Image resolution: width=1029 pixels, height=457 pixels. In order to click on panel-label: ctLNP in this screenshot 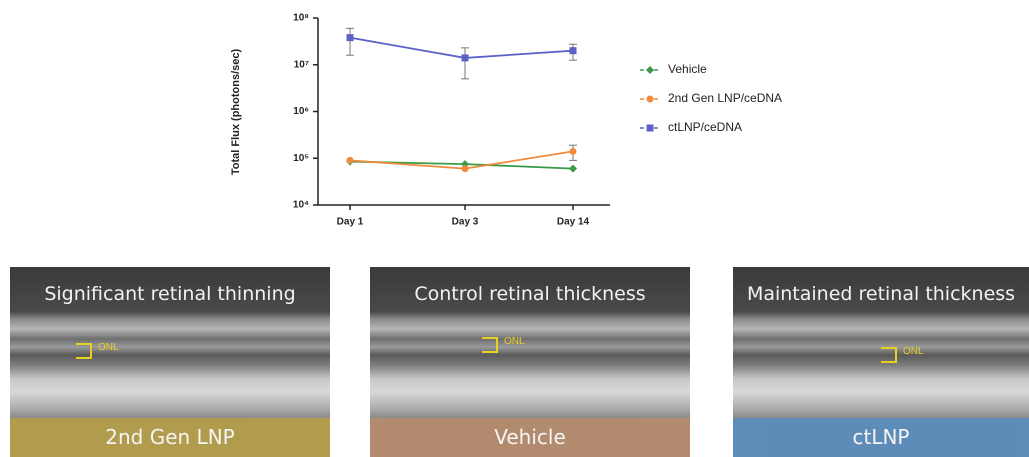, I will do `click(881, 437)`.